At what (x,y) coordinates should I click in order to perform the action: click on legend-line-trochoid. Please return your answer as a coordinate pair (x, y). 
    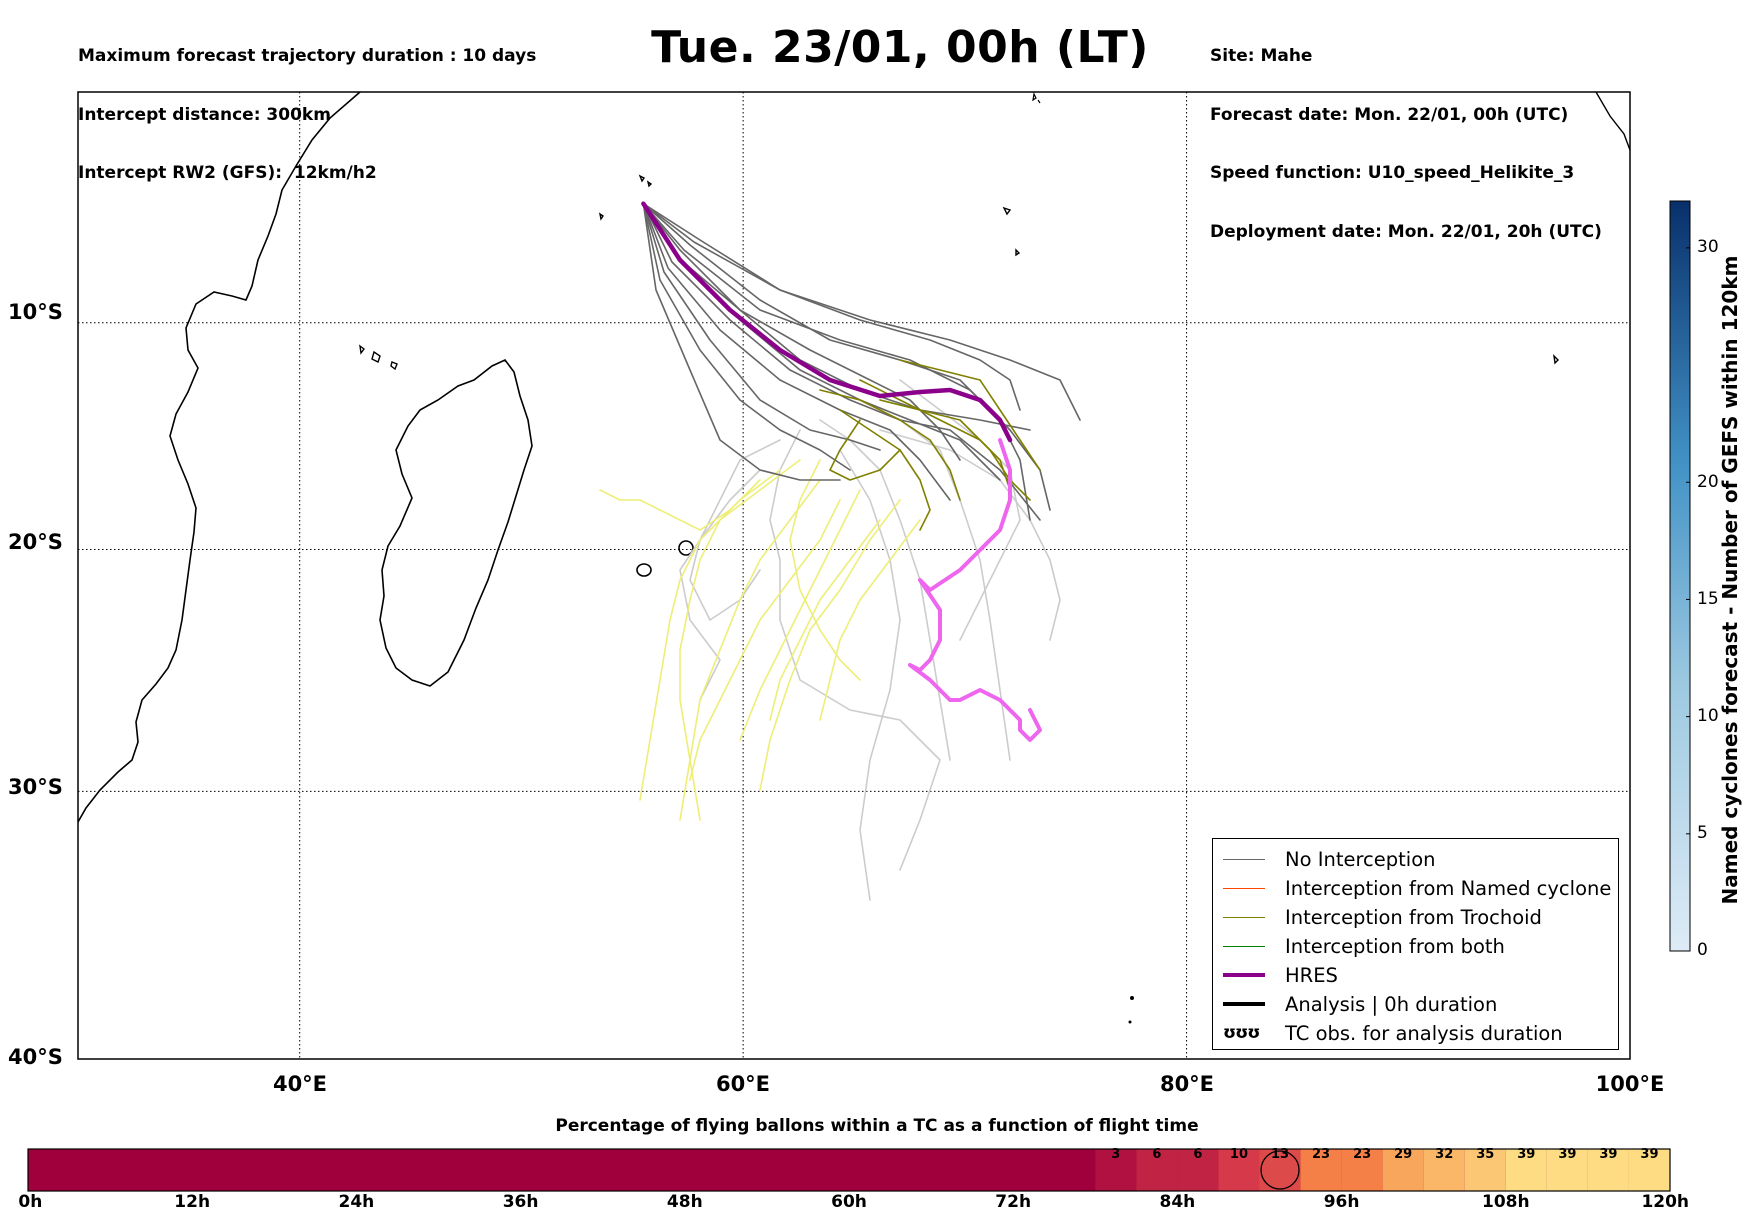
    Looking at the image, I should click on (1244, 917).